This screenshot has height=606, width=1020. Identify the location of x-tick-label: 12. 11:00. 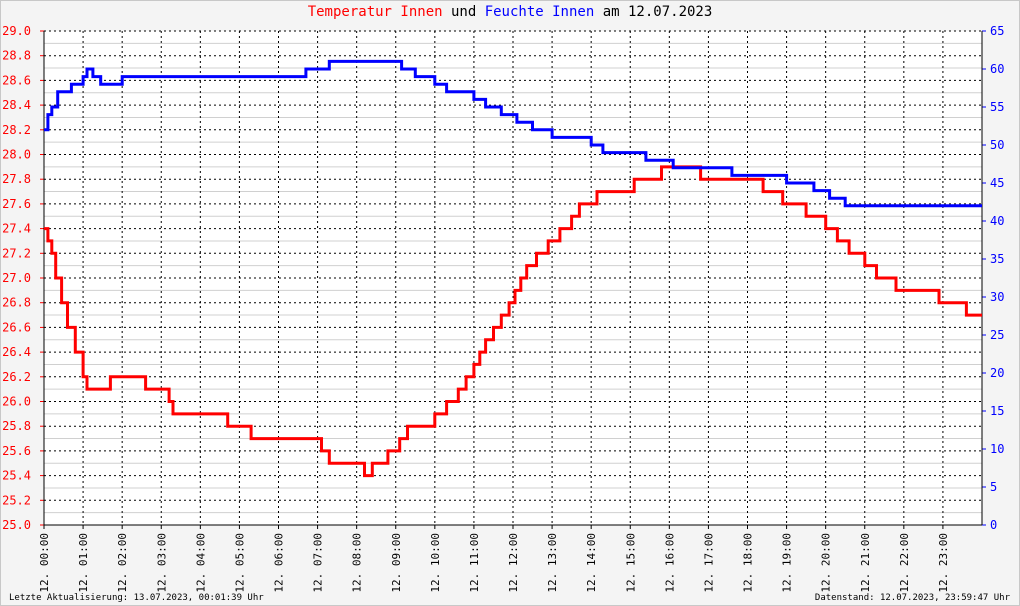
(474, 563).